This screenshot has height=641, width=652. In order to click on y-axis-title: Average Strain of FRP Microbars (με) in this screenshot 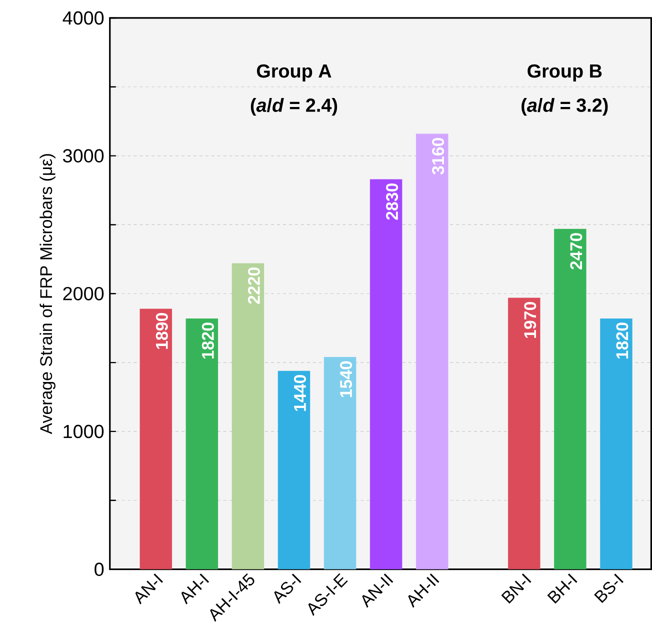, I will do `click(48, 294)`.